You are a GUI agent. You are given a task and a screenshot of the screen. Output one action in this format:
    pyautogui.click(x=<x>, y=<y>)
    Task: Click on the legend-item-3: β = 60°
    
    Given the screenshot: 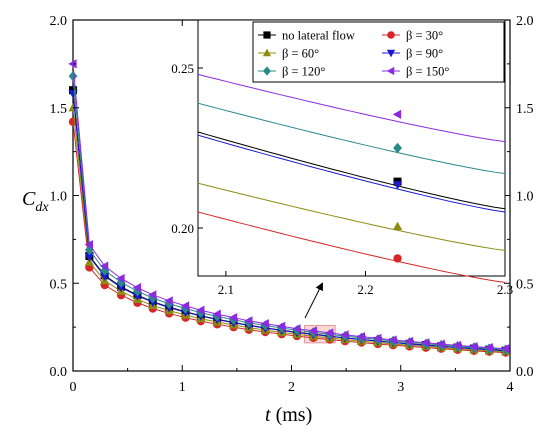 What is the action you would take?
    pyautogui.click(x=288, y=54)
    